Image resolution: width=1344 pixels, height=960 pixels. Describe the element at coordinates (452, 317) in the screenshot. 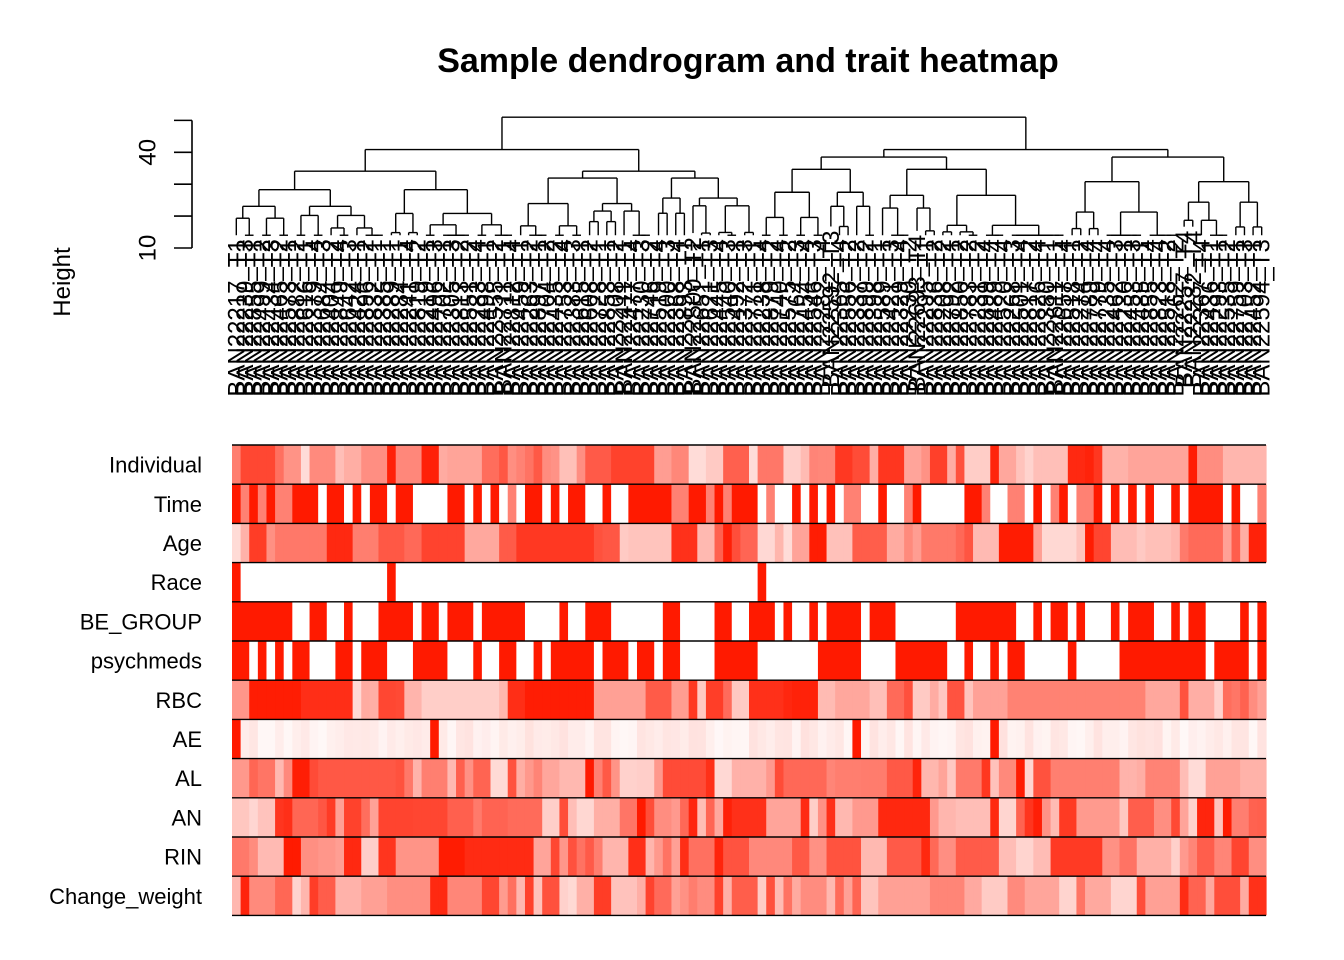

I see `leaf-label: BAN22305_T3` at that location.